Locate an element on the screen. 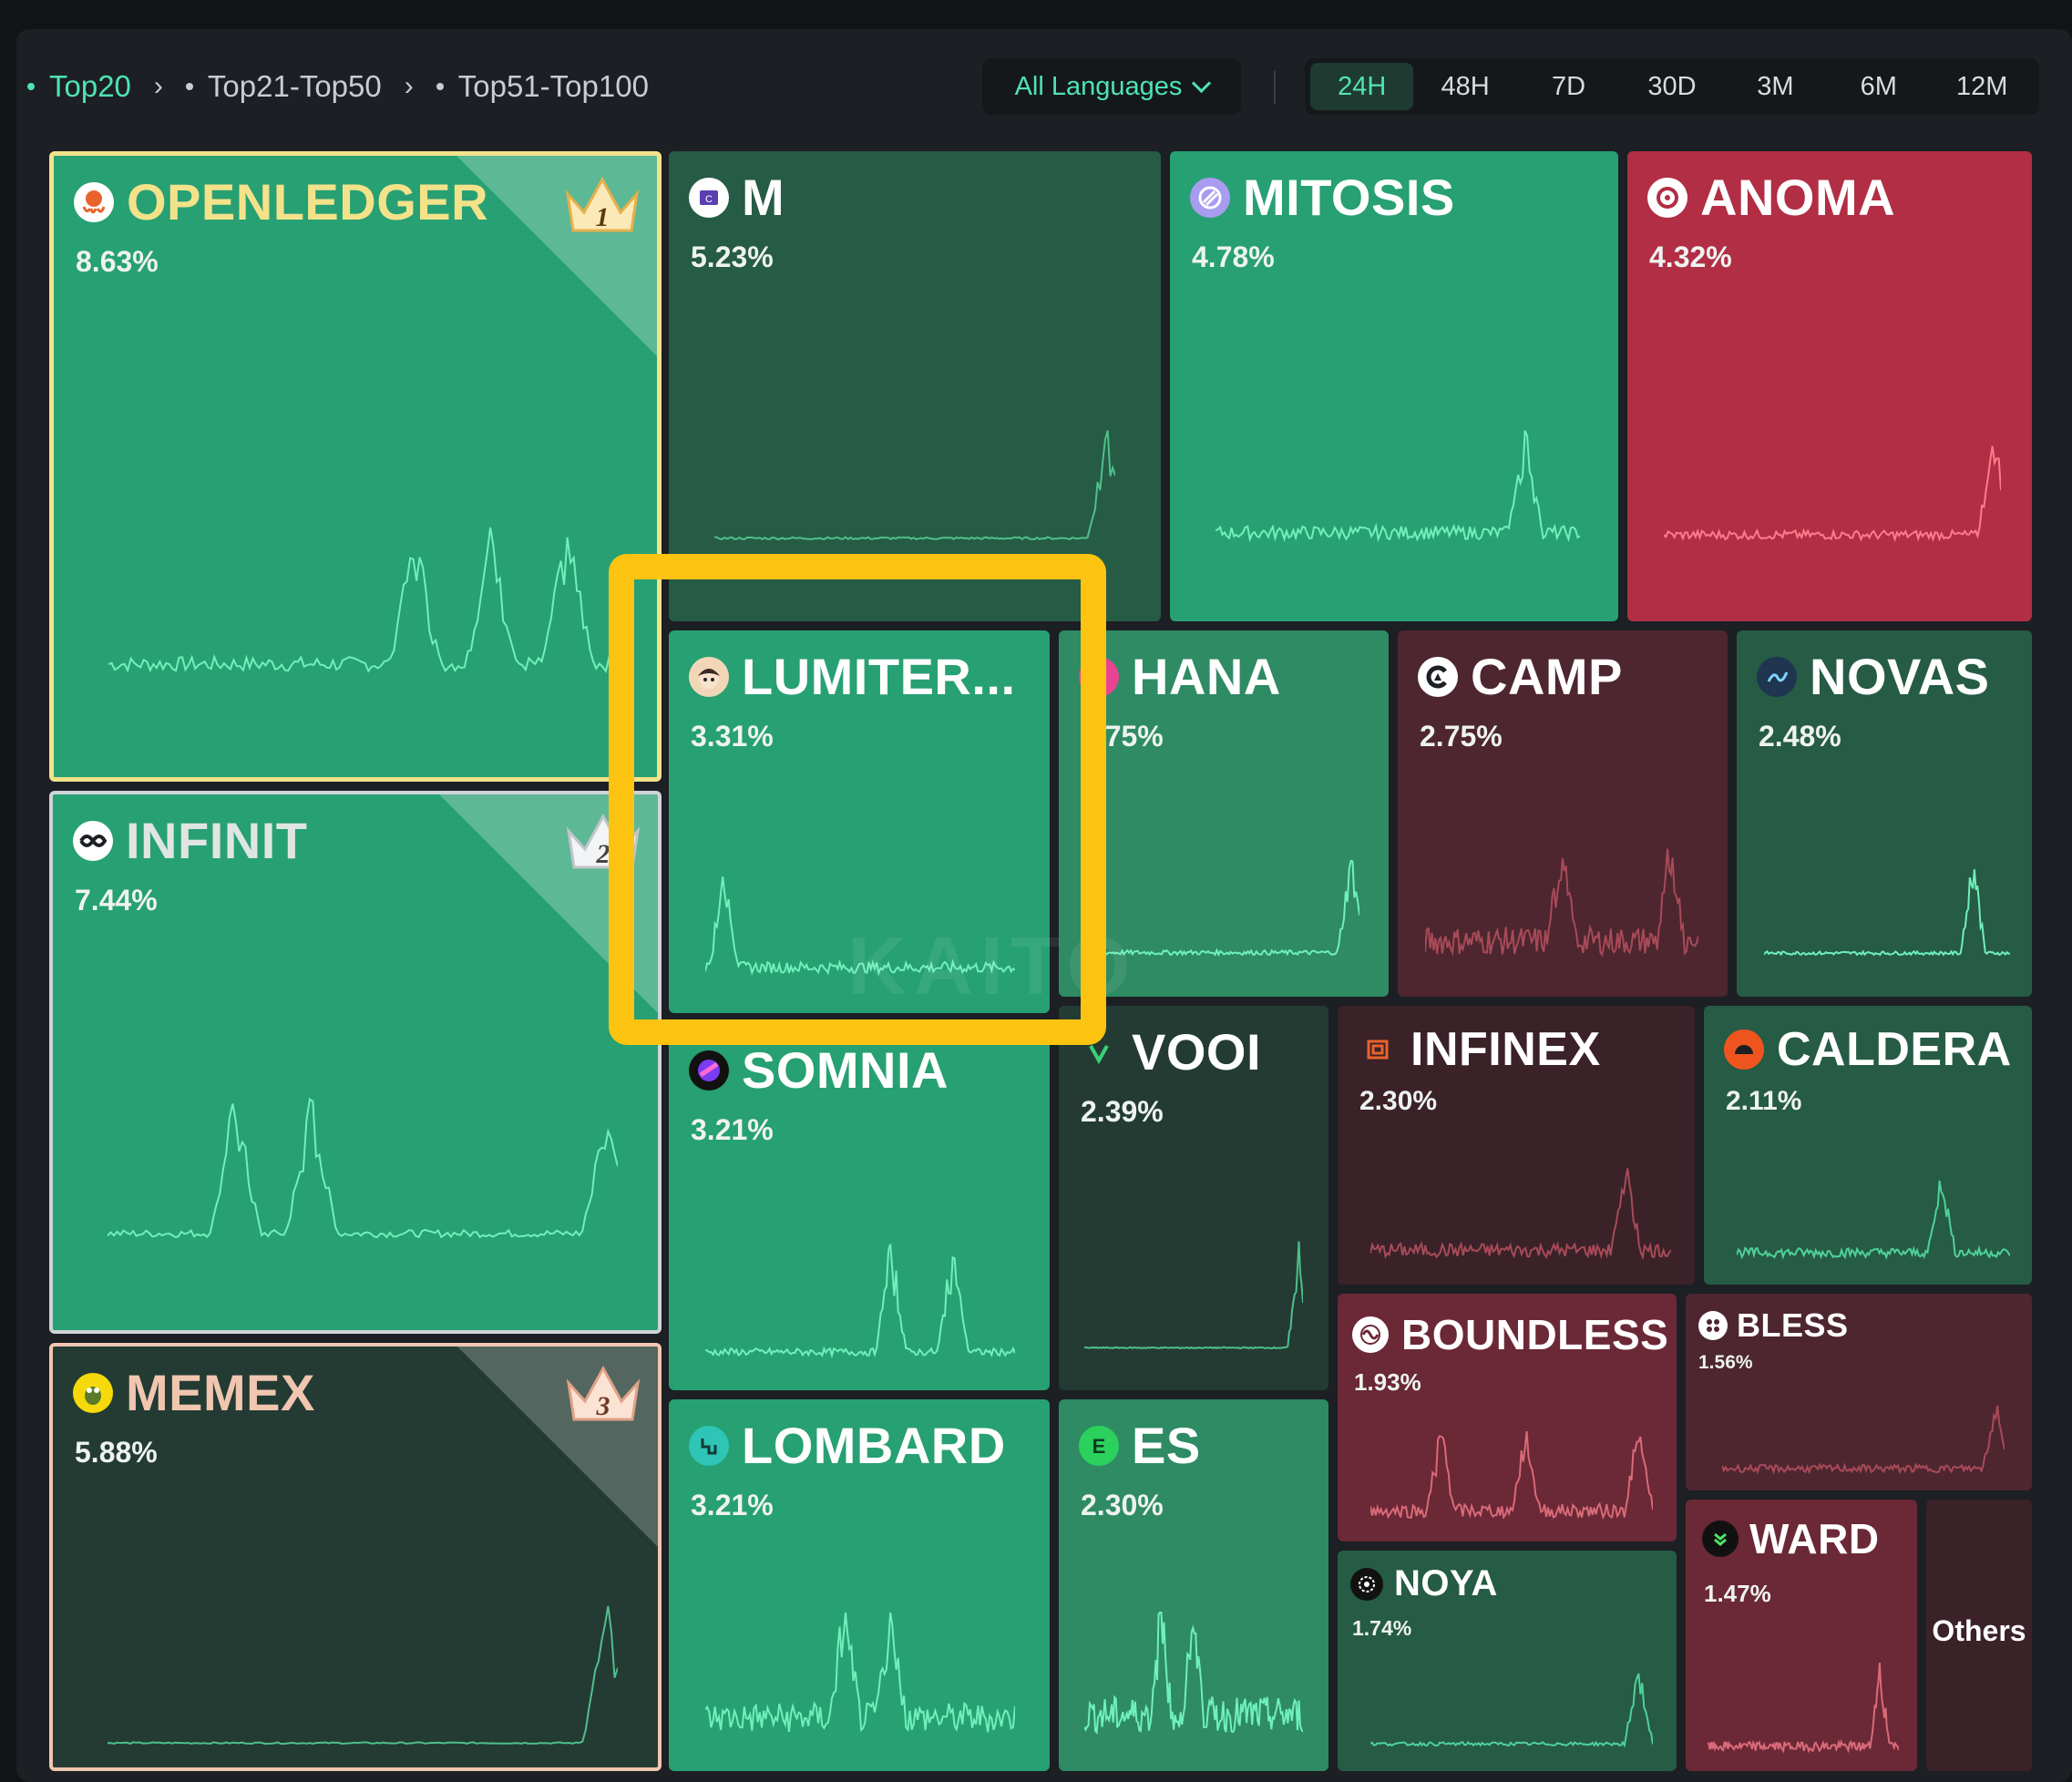 This screenshot has height=1782, width=2072. others-label: Others is located at coordinates (1979, 1630).